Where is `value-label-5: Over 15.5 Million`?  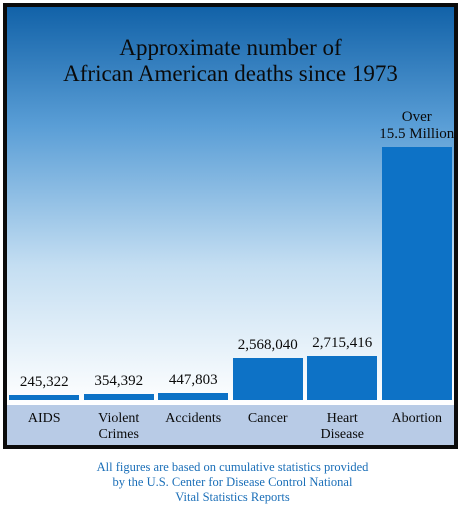 value-label-5: Over 15.5 Million is located at coordinates (416, 125).